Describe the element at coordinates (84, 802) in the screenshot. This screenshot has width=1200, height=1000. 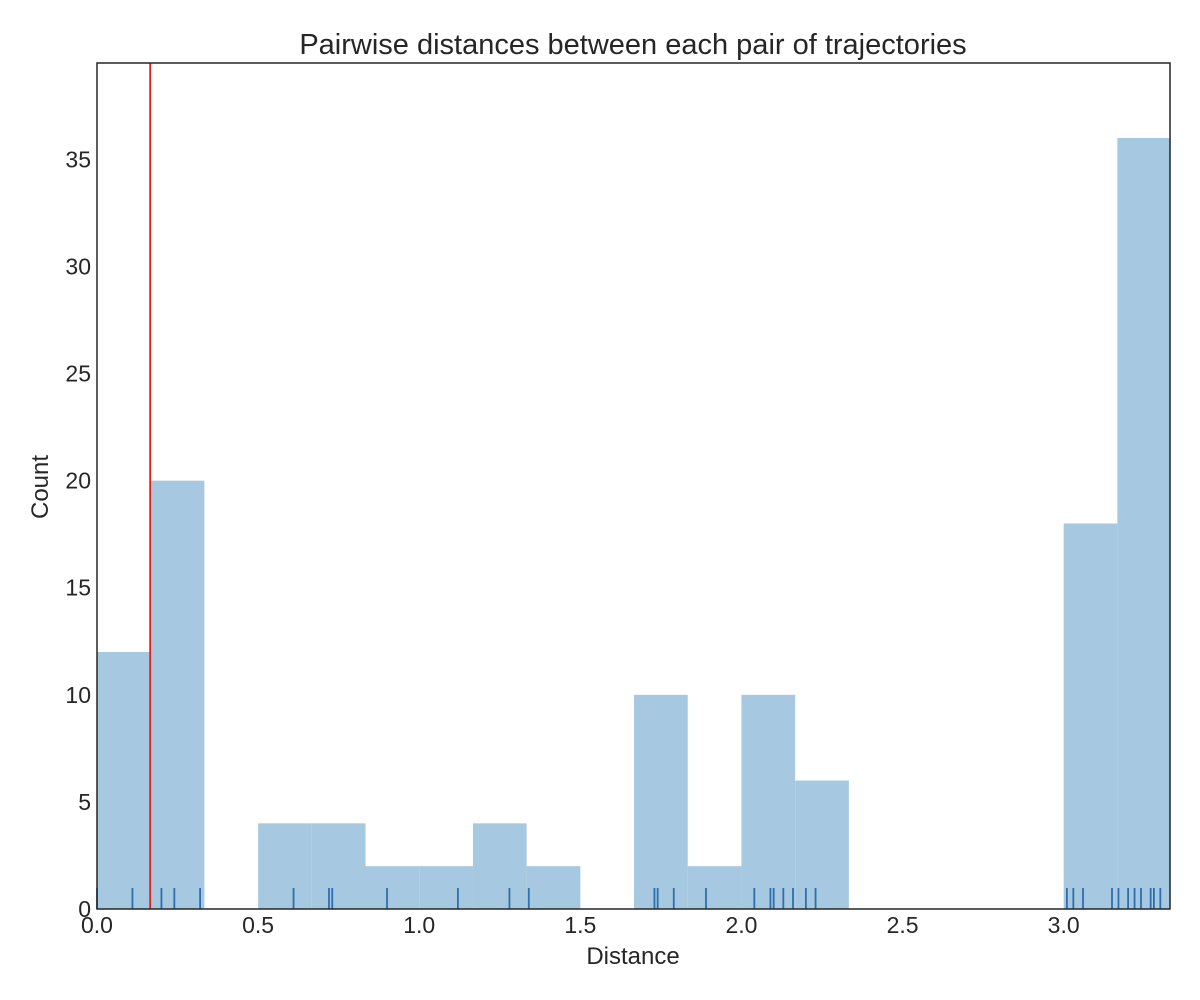
I see `y-tick-label: 5` at that location.